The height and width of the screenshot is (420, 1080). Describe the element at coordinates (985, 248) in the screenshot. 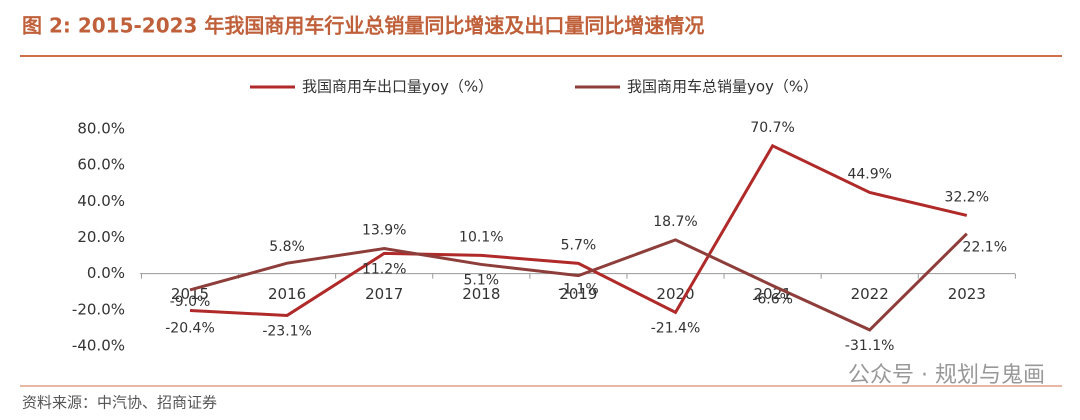

I see `data-label: 22.1%` at that location.